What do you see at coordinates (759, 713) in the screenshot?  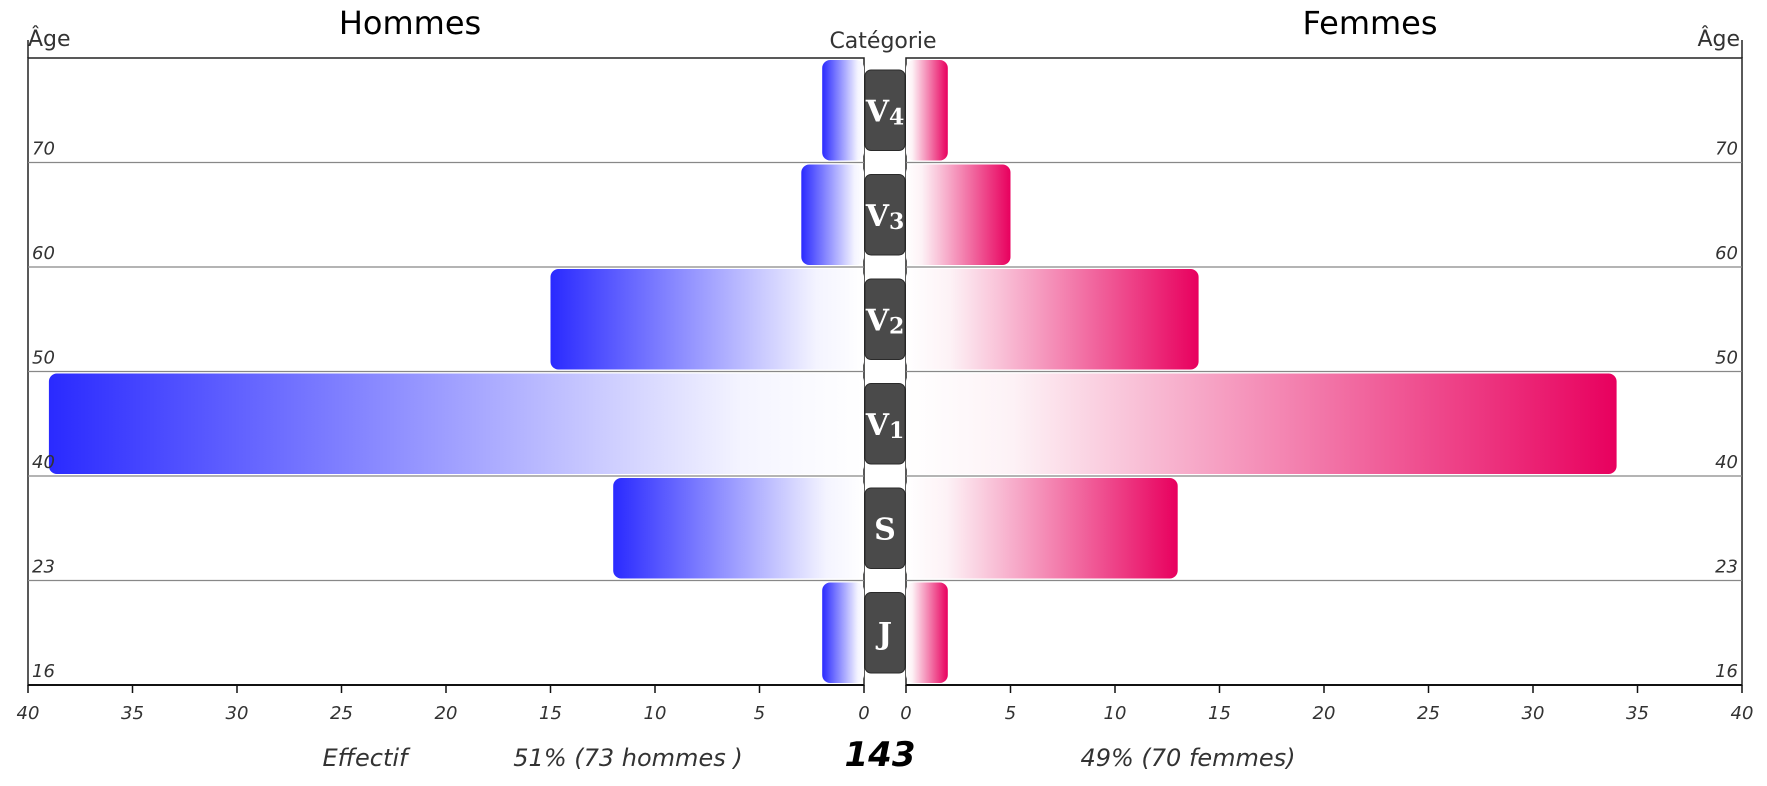 I see `tick-label-left: 5` at bounding box center [759, 713].